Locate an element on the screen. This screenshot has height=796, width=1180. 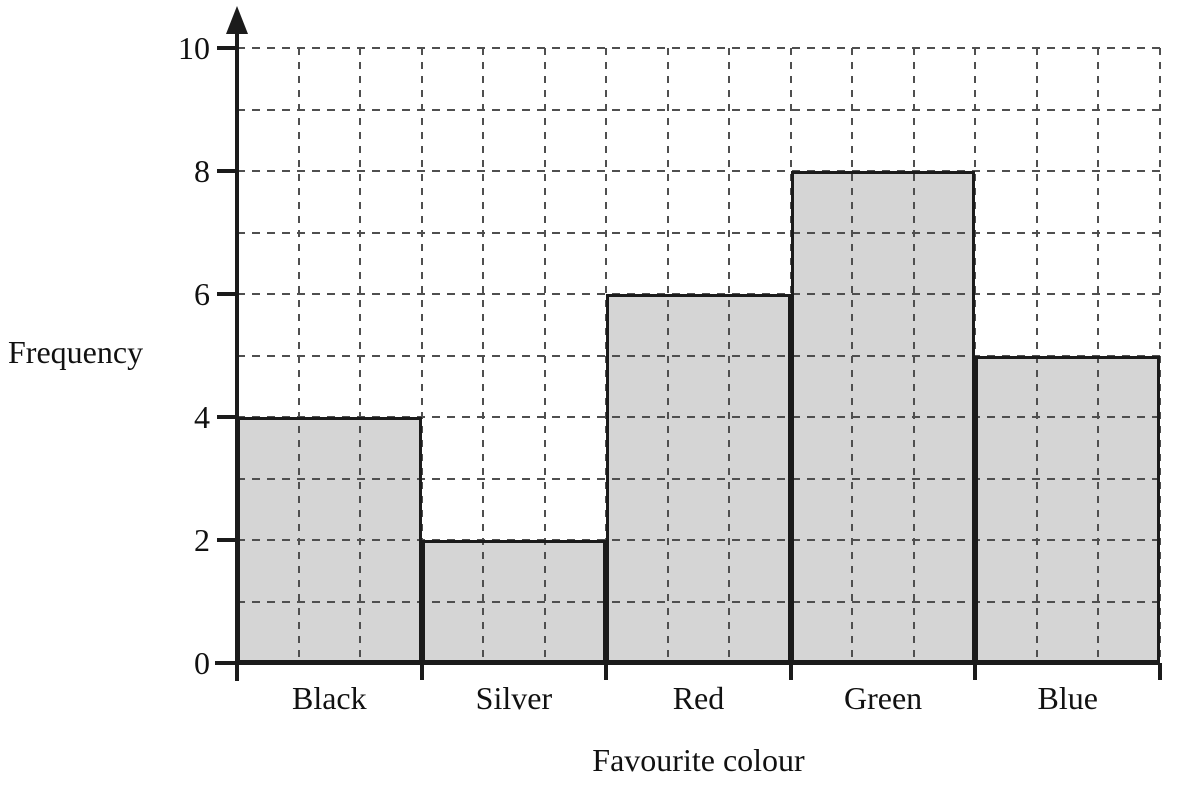
y-axis-title: Frequency is located at coordinates (76, 352).